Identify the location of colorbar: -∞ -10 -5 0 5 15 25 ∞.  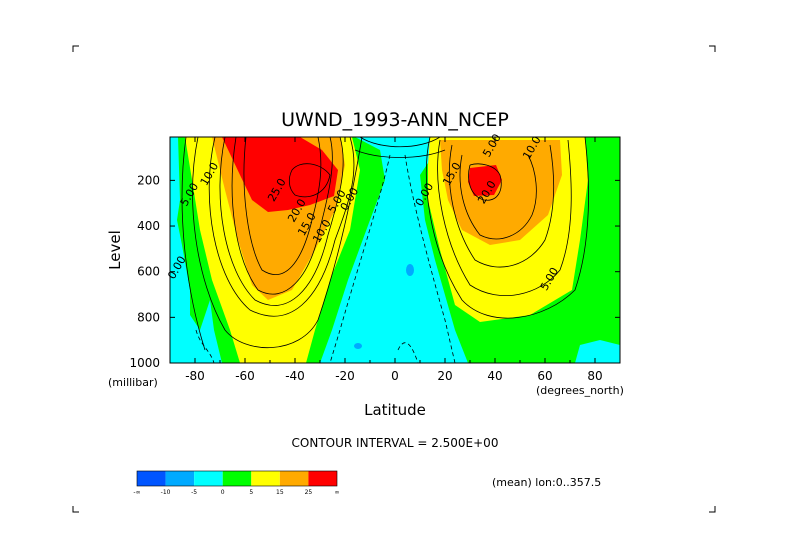
(236, 483).